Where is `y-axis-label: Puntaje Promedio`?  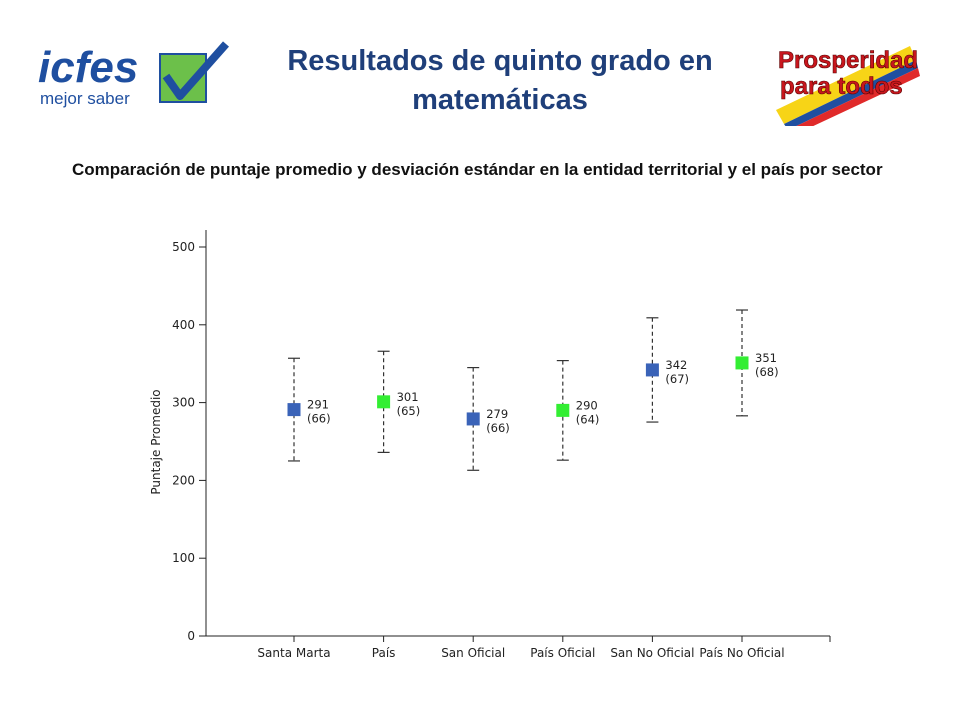
y-axis-label: Puntaje Promedio is located at coordinates (156, 441).